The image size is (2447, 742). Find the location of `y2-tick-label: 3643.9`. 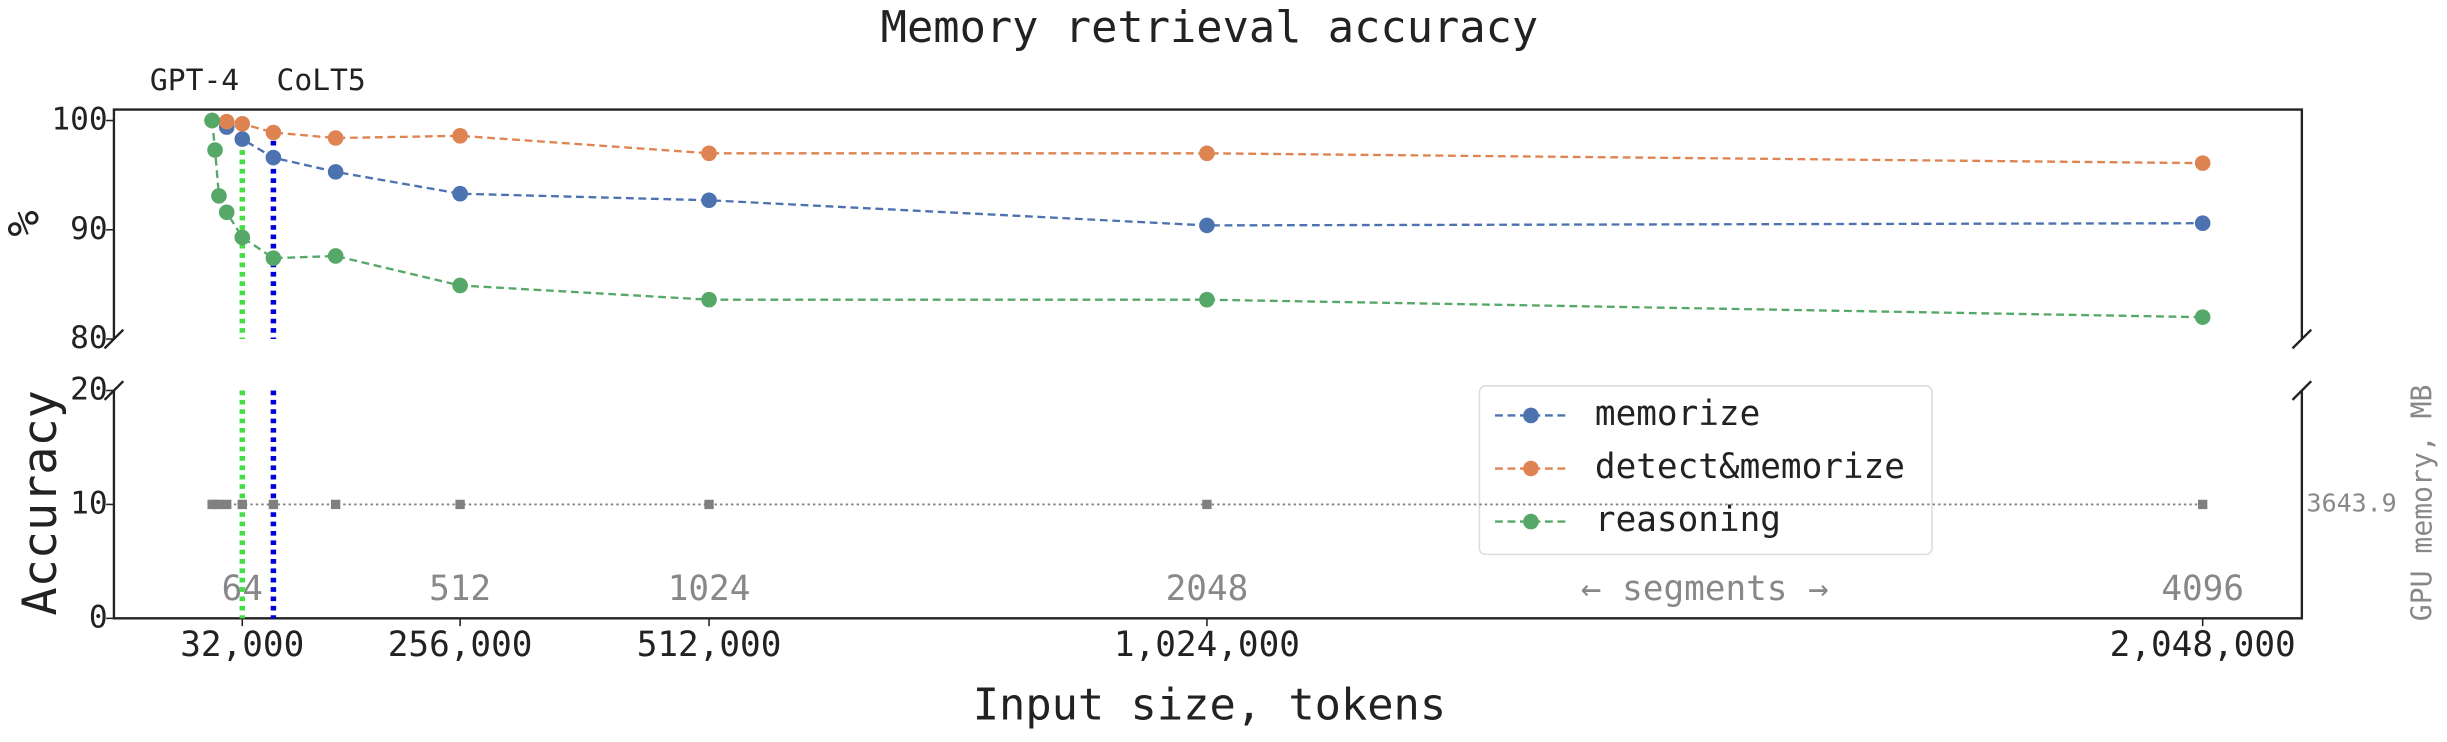

y2-tick-label: 3643.9 is located at coordinates (2352, 502).